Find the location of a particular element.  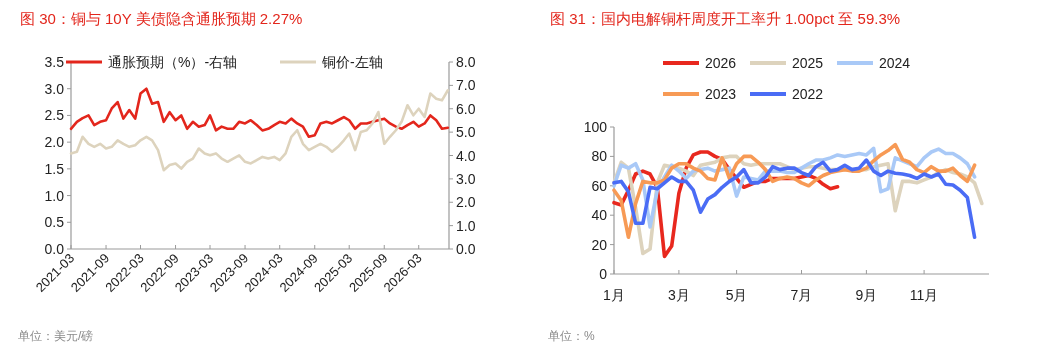

y2-tick-label: 7.0 is located at coordinates (466, 85).